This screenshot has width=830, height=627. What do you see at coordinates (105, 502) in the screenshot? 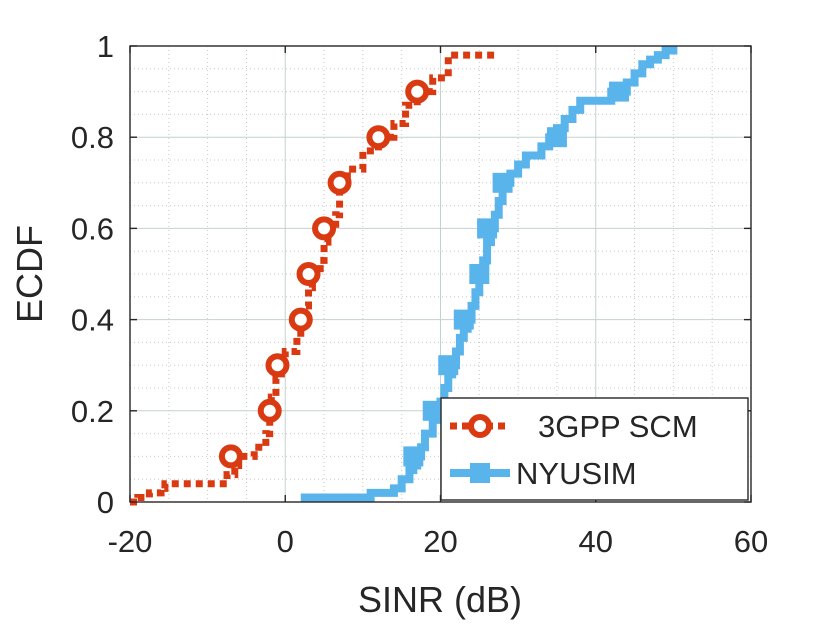
I see `y-tick-label: 0` at bounding box center [105, 502].